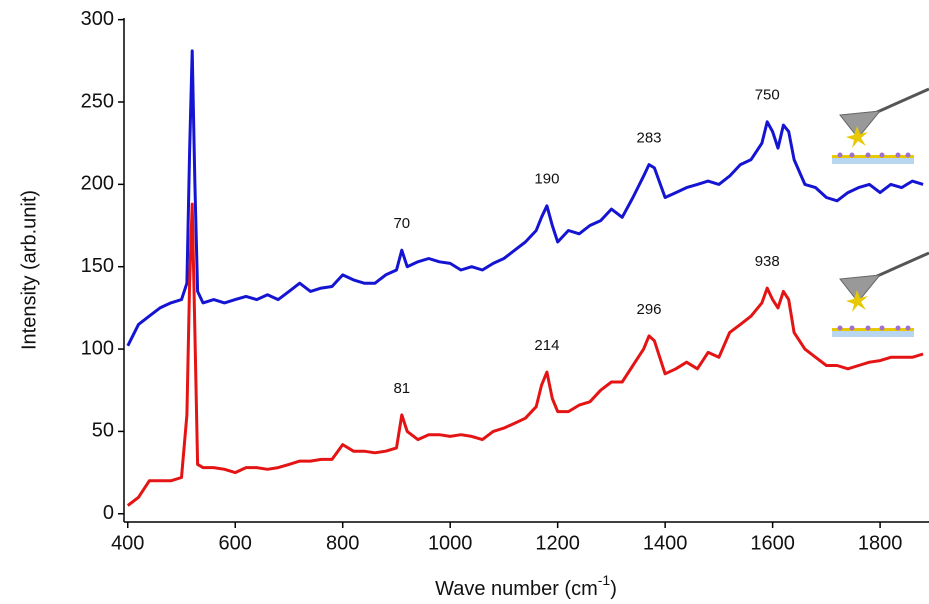  Describe the element at coordinates (342, 543) in the screenshot. I see `x-tick-label: 800` at that location.